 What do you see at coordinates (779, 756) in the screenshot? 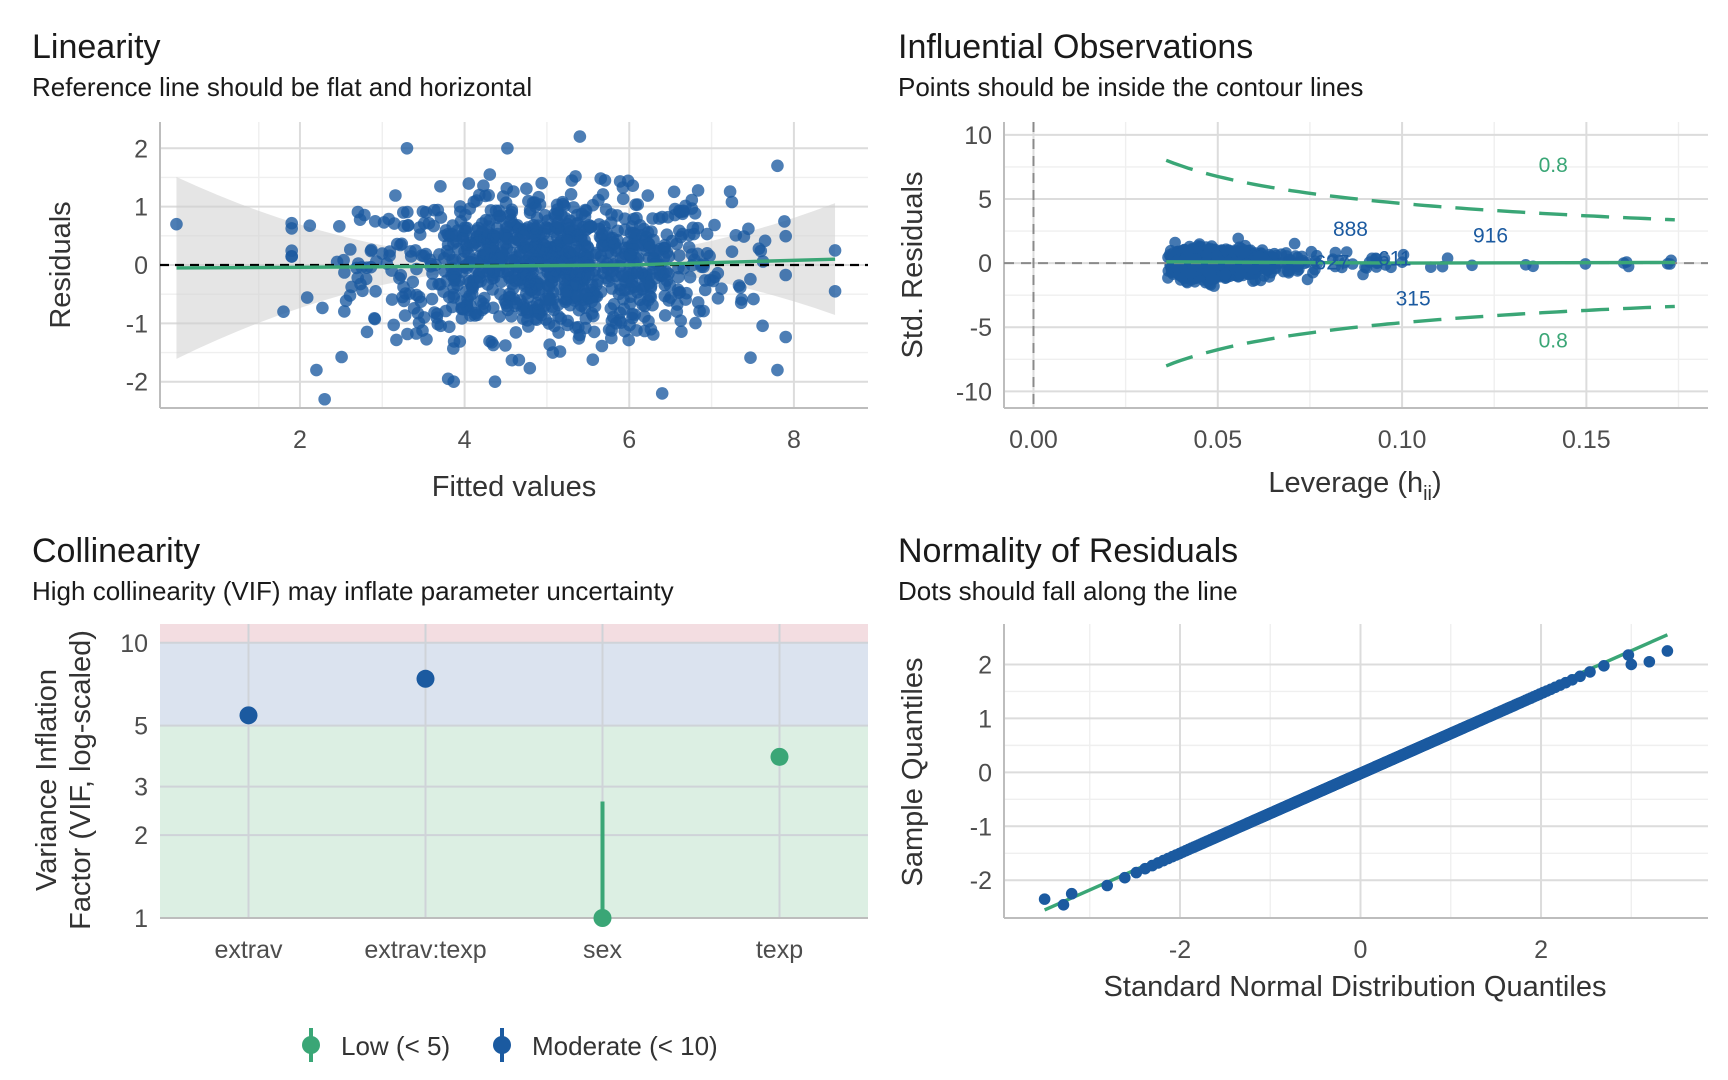
I see `vif-point` at bounding box center [779, 756].